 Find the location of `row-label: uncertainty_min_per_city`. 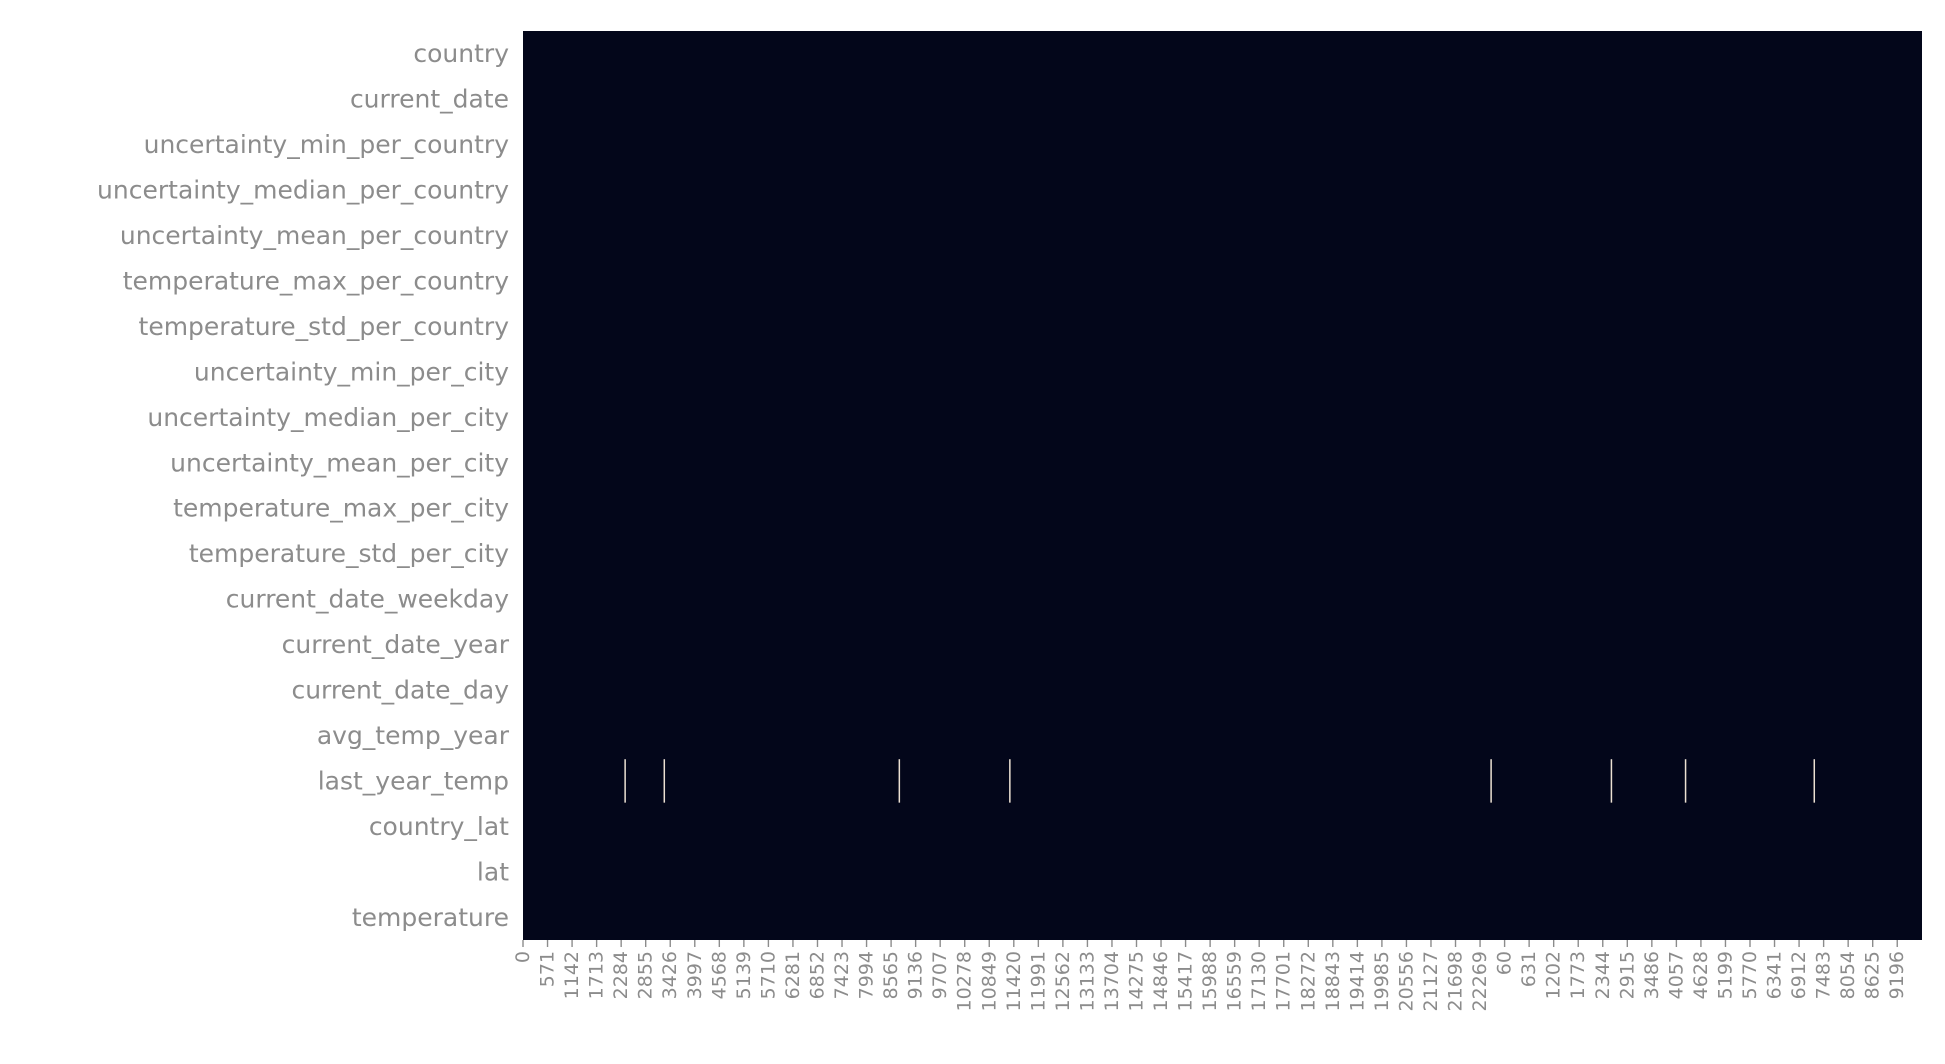

row-label: uncertainty_min_per_city is located at coordinates (351, 371).